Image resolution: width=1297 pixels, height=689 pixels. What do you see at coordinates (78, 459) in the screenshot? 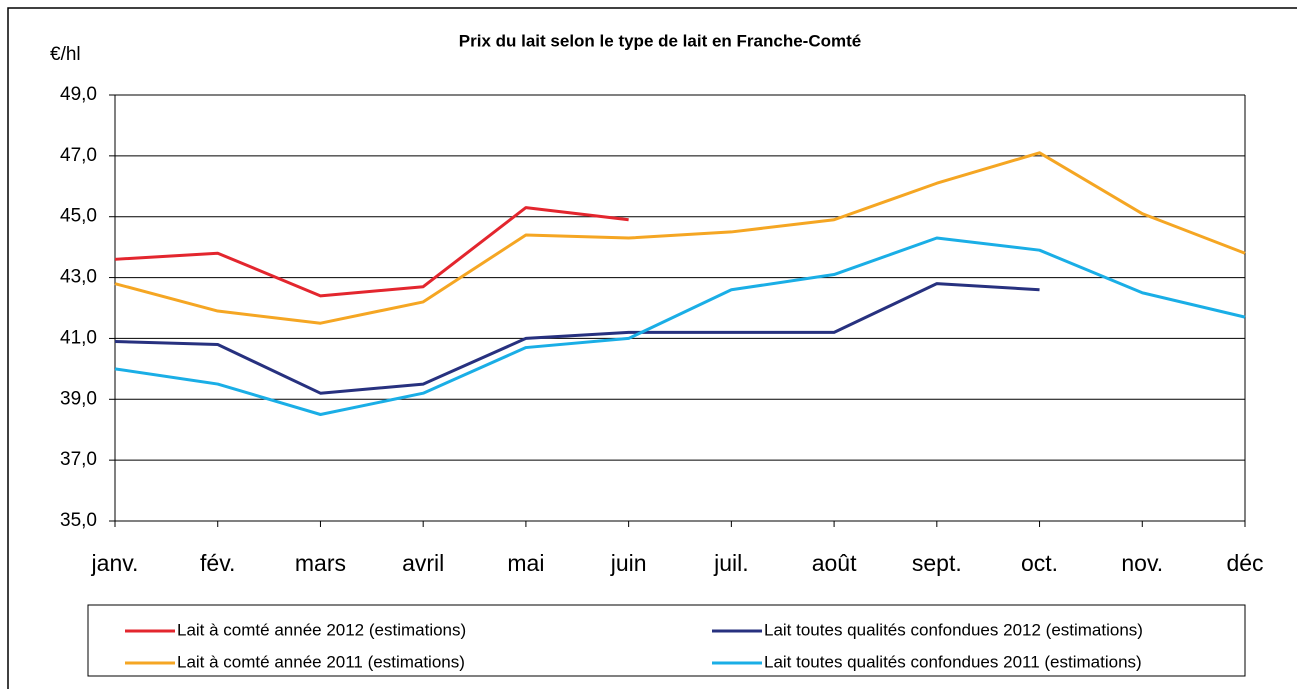
I see `y-tick-label: 37,0` at bounding box center [78, 459].